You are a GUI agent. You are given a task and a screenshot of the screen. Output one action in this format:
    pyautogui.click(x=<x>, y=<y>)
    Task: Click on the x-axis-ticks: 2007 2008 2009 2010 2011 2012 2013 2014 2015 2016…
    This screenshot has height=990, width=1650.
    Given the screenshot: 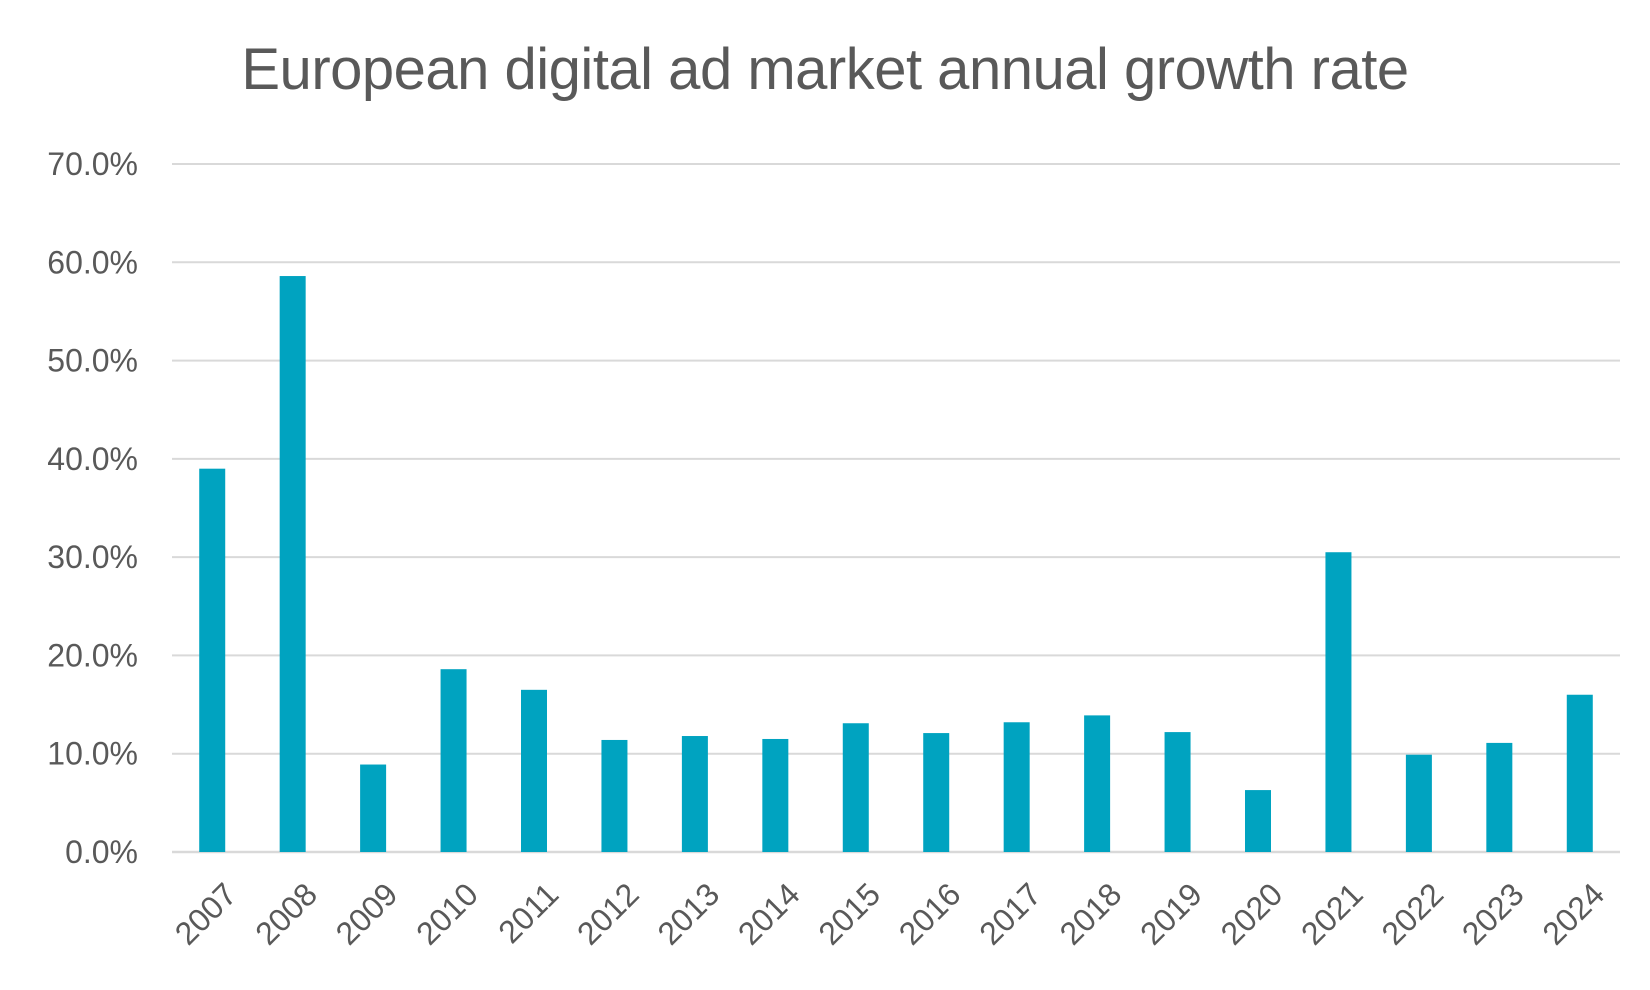 What is the action you would take?
    pyautogui.click(x=889, y=914)
    